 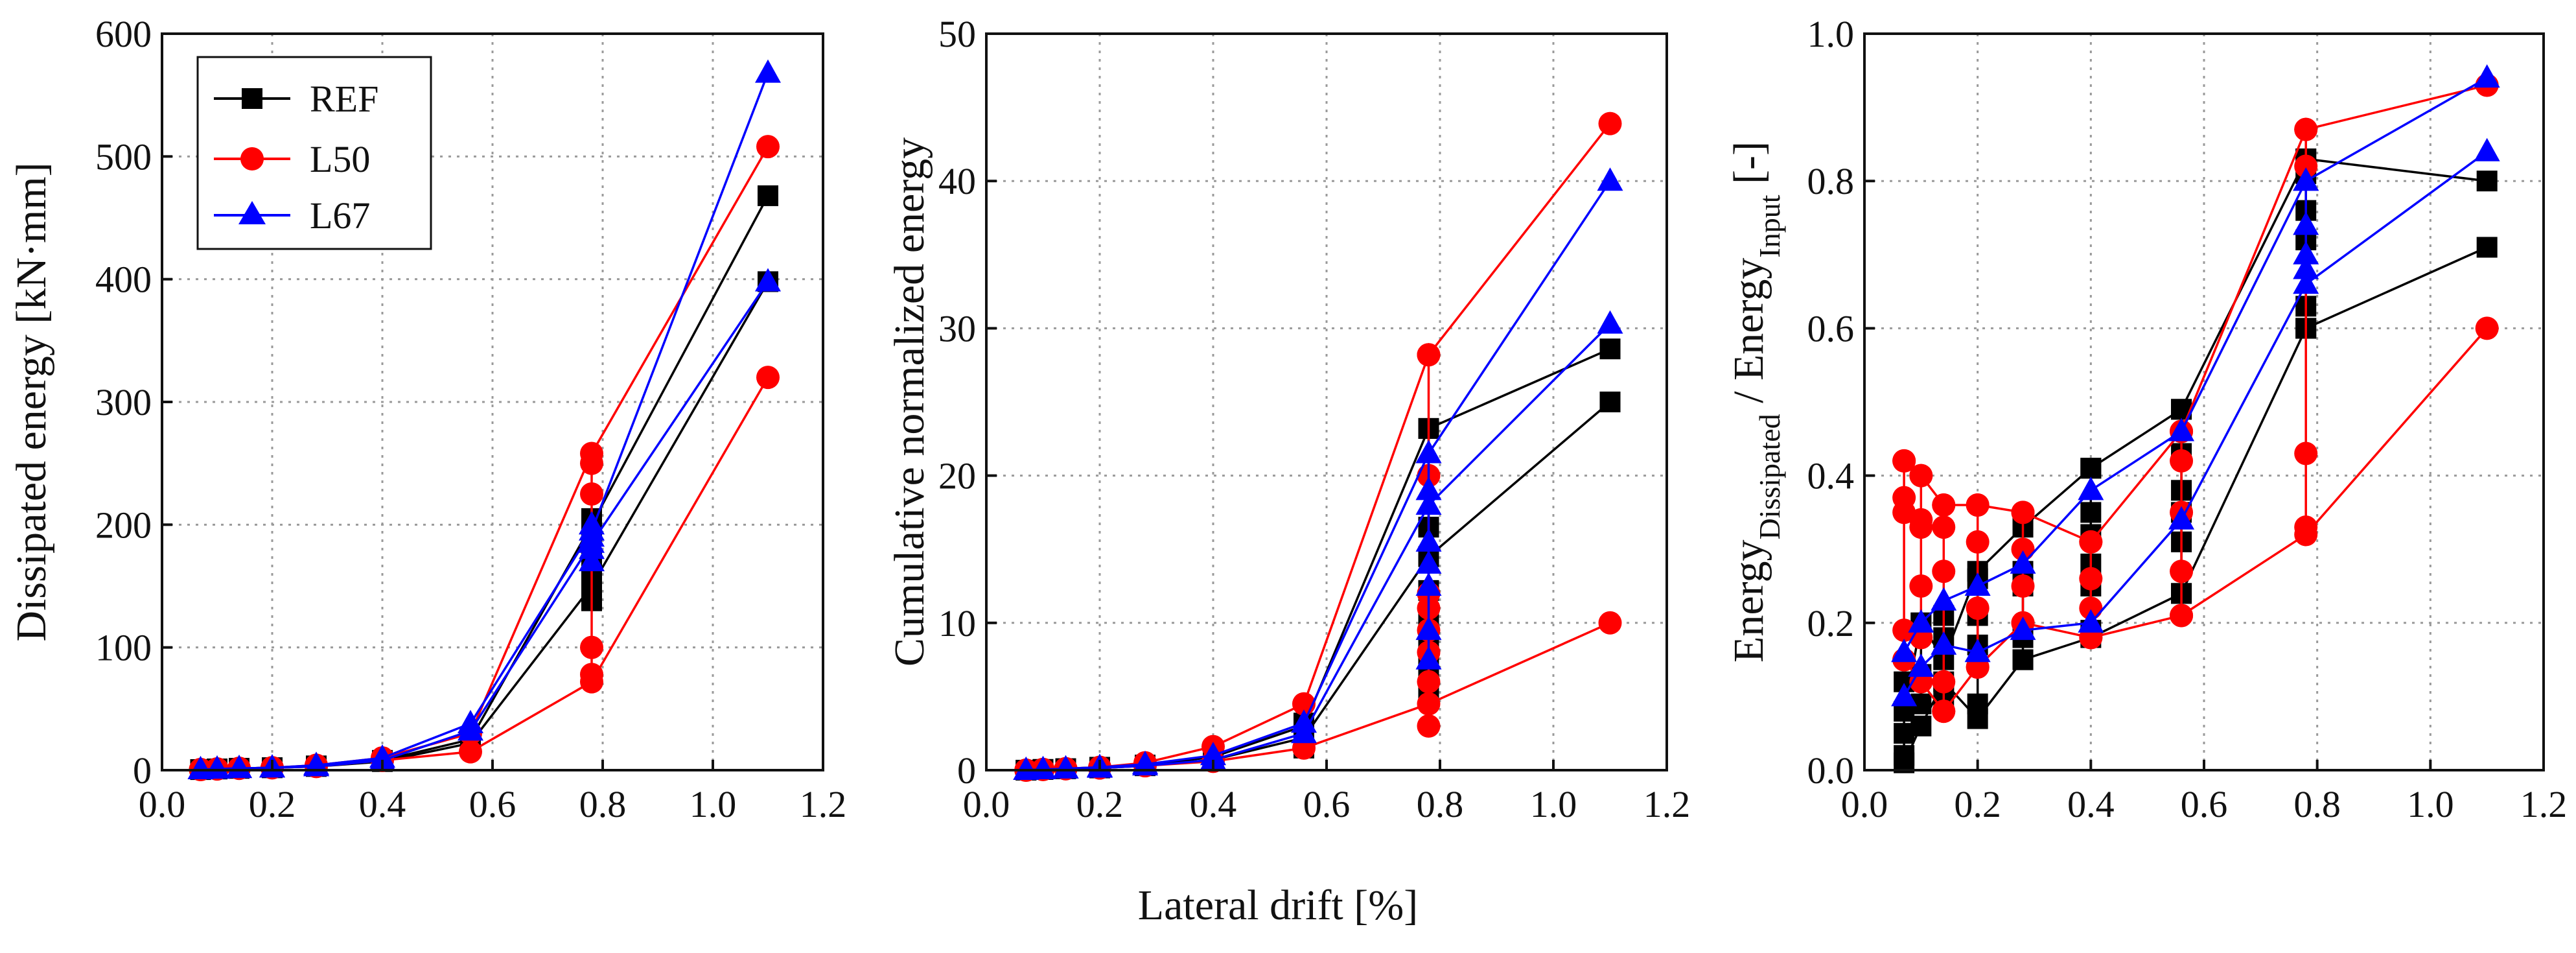 What do you see at coordinates (966, 770) in the screenshot?
I see `y-tick-label: 0` at bounding box center [966, 770].